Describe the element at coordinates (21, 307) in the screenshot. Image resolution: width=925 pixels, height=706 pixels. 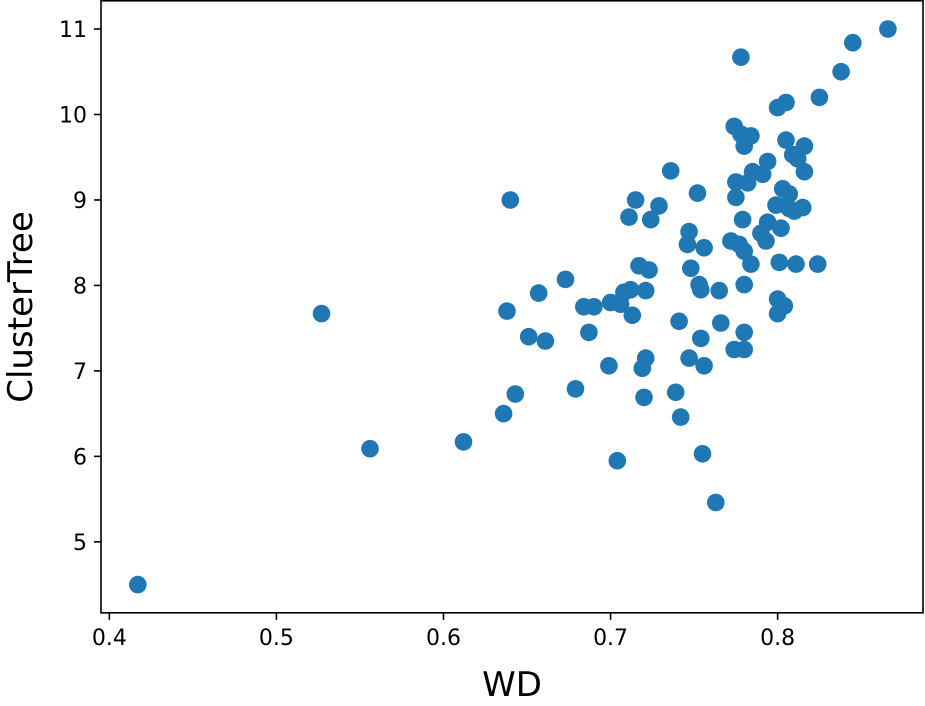
I see `y-axis-label: ClusterTree` at that location.